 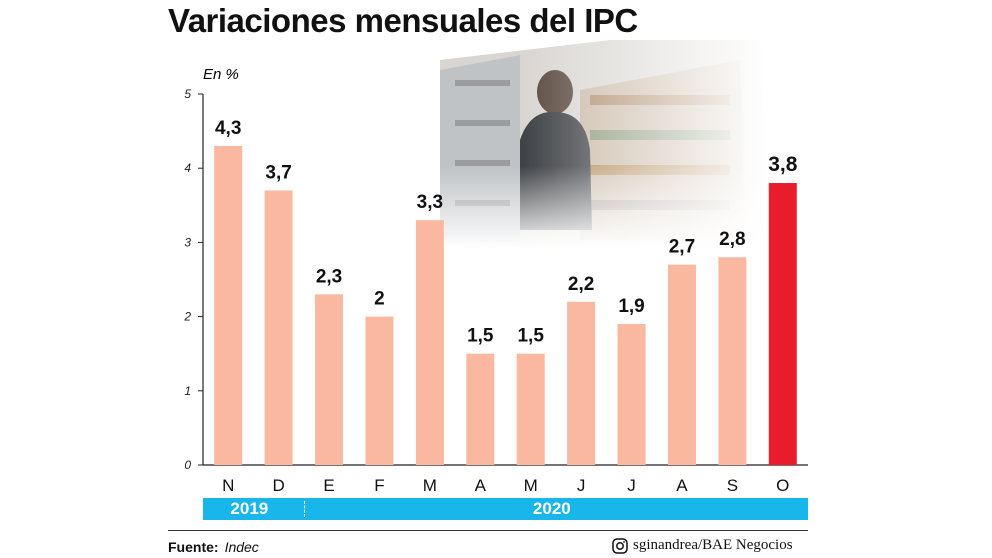 What do you see at coordinates (221, 74) in the screenshot?
I see `y-axis-label: En %` at bounding box center [221, 74].